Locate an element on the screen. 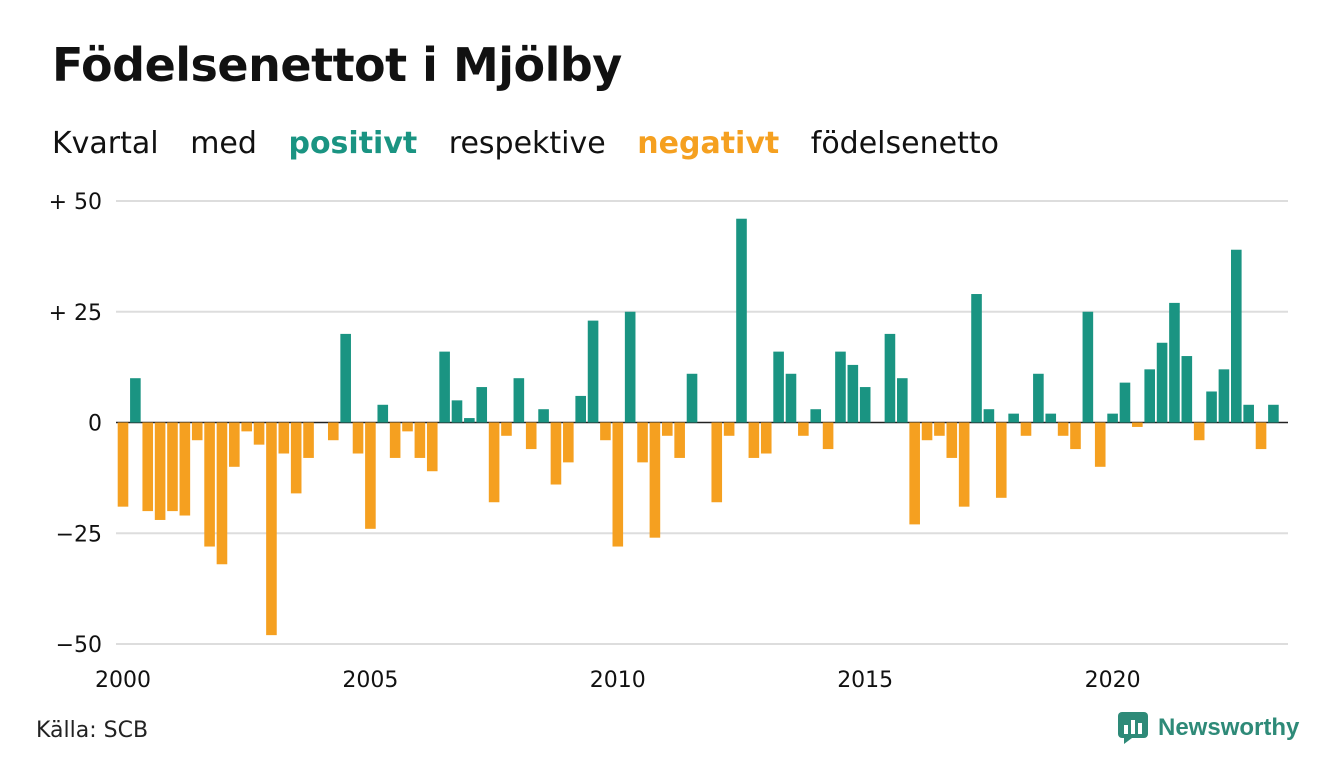 The image size is (1340, 780). newsworthy-logo-icon is located at coordinates (1133, 728).